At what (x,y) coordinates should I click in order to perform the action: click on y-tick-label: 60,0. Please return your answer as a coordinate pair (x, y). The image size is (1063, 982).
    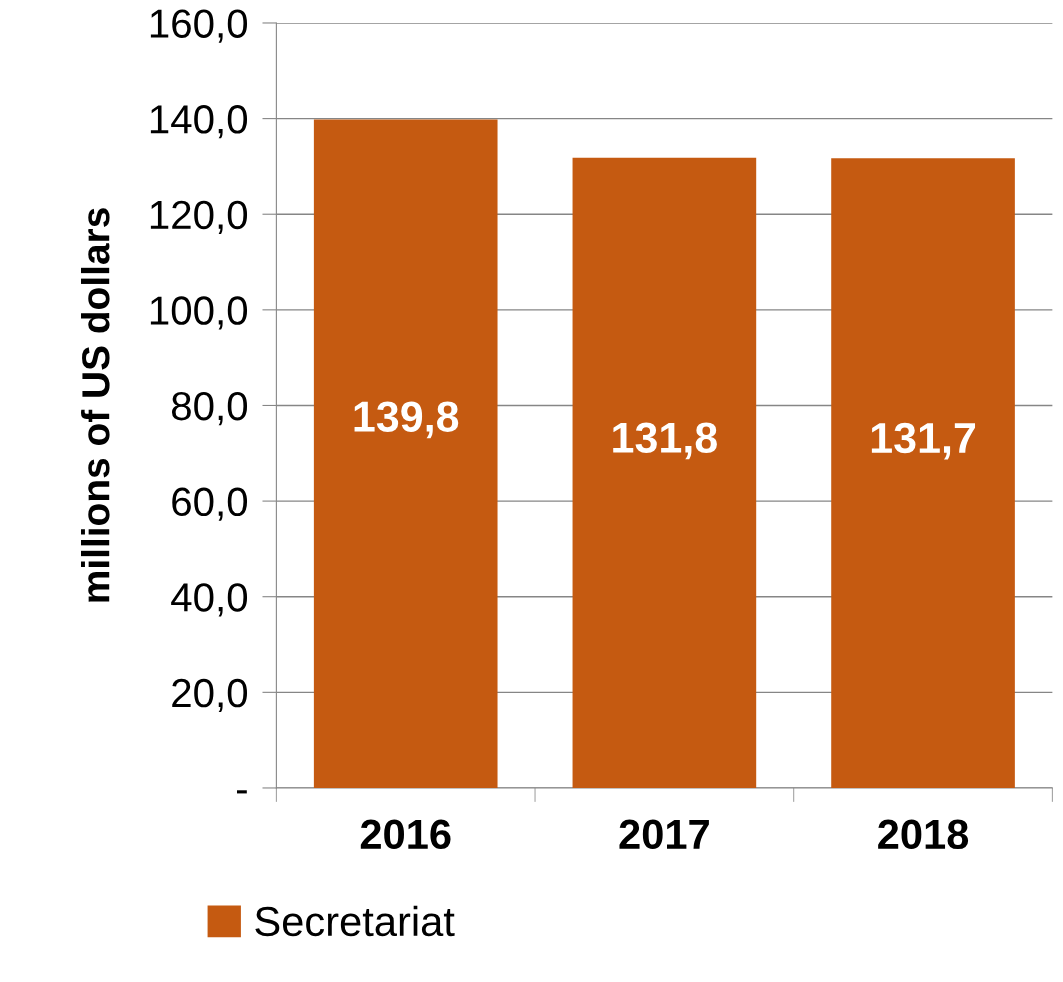
    Looking at the image, I should click on (210, 504).